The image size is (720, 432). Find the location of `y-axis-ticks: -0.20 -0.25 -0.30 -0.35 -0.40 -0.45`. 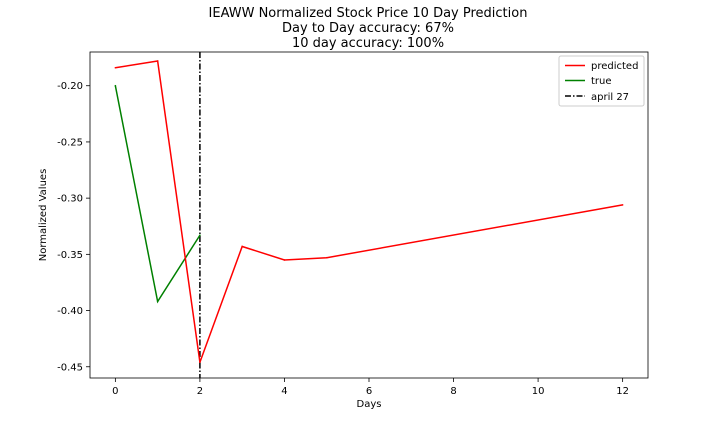

y-axis-ticks: -0.20 -0.25 -0.30 -0.35 -0.40 -0.45 is located at coordinates (73, 227).